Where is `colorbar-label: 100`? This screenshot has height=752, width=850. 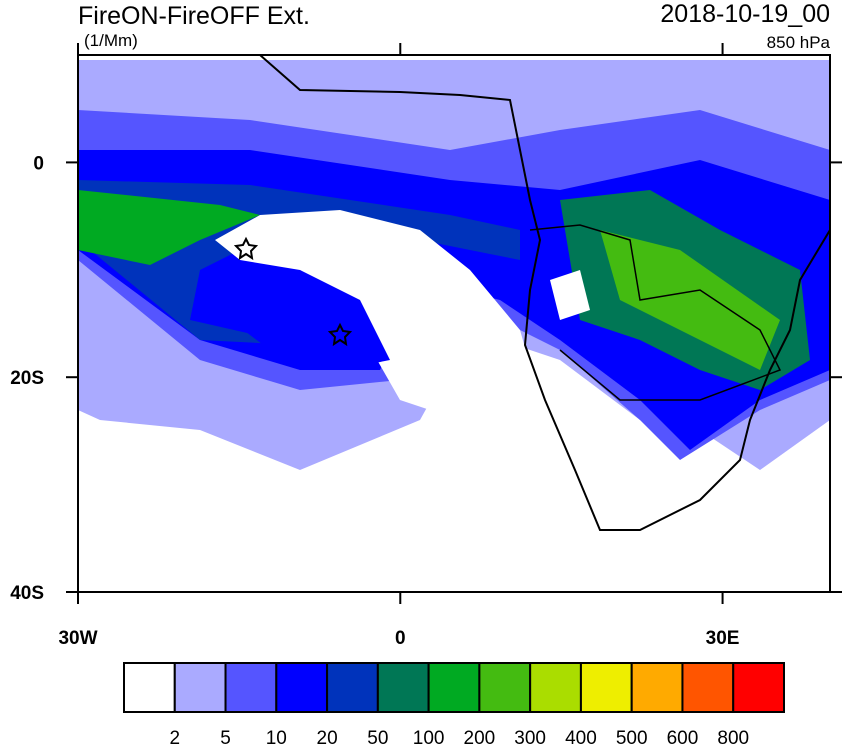 colorbar-label: 100 is located at coordinates (429, 737).